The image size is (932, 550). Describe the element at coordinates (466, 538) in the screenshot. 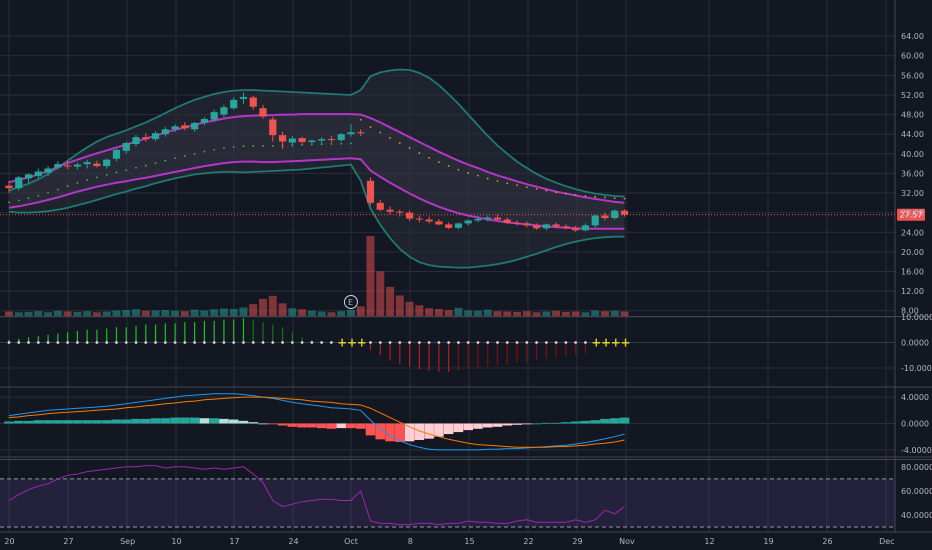

I see `time-axis: 20 27 Sep 10 17 24 Oct 8 15 22 29 Nov 12 19 26 Dec` at that location.